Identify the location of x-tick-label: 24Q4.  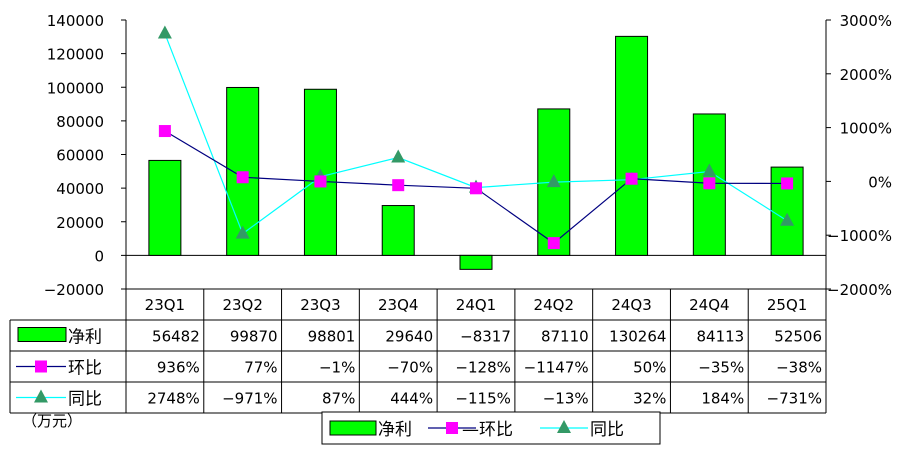
(709, 305).